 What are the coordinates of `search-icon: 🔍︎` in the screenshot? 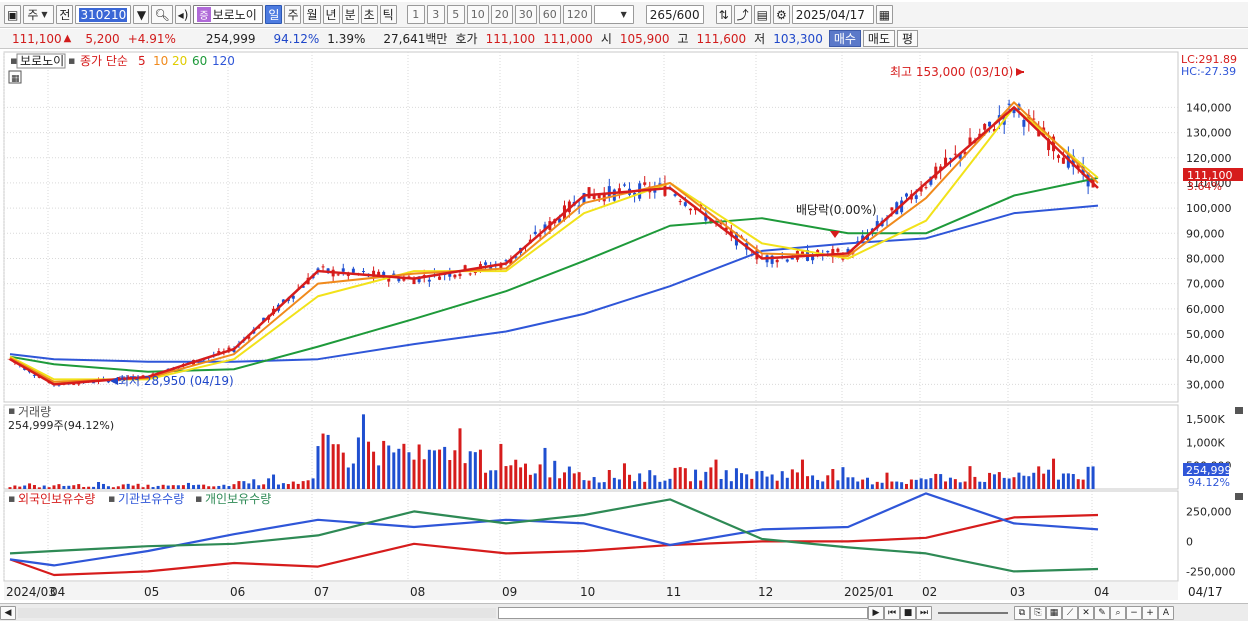 It's located at (162, 14).